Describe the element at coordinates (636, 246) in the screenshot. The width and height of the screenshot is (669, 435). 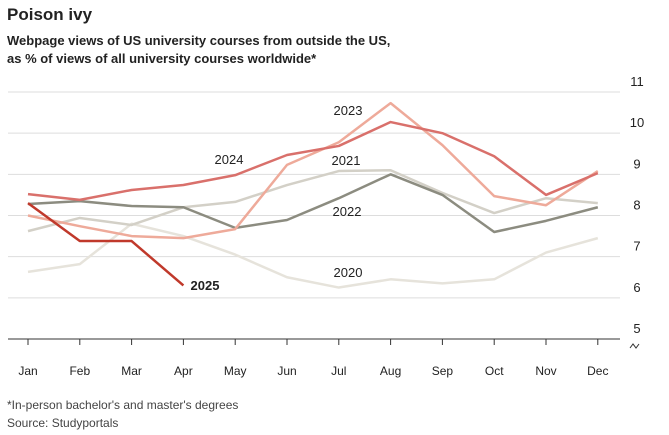
I see `y-tick-label: 7` at that location.